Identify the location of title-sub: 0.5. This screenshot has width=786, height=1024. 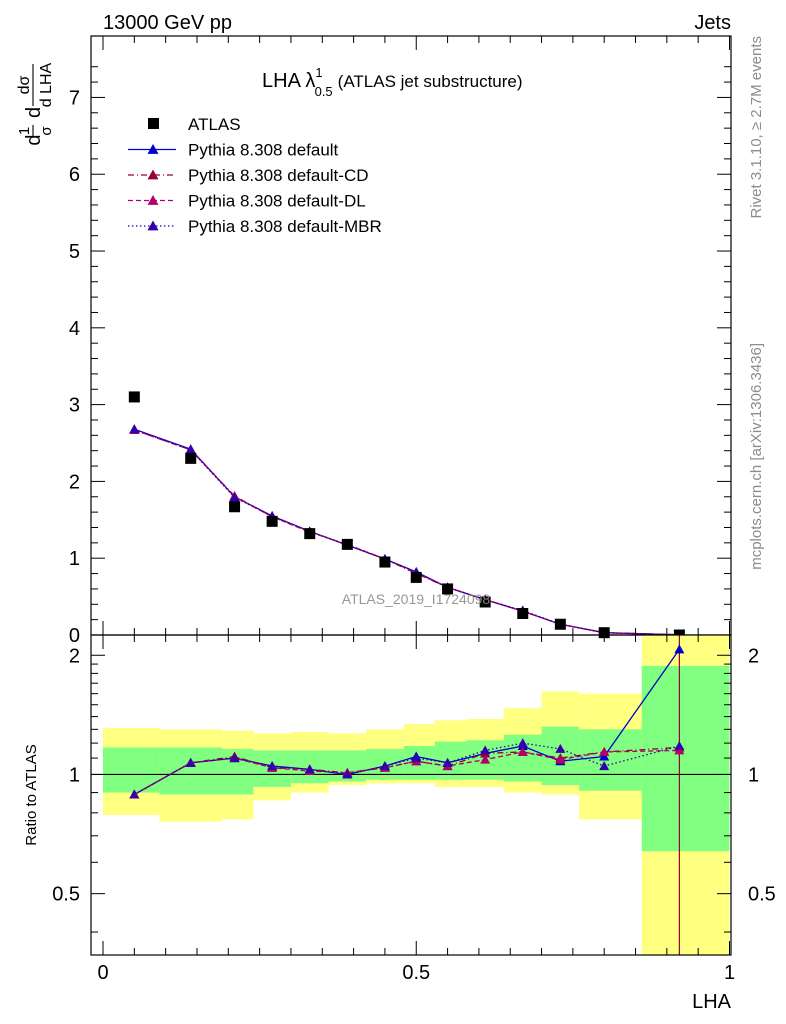
(324, 91).